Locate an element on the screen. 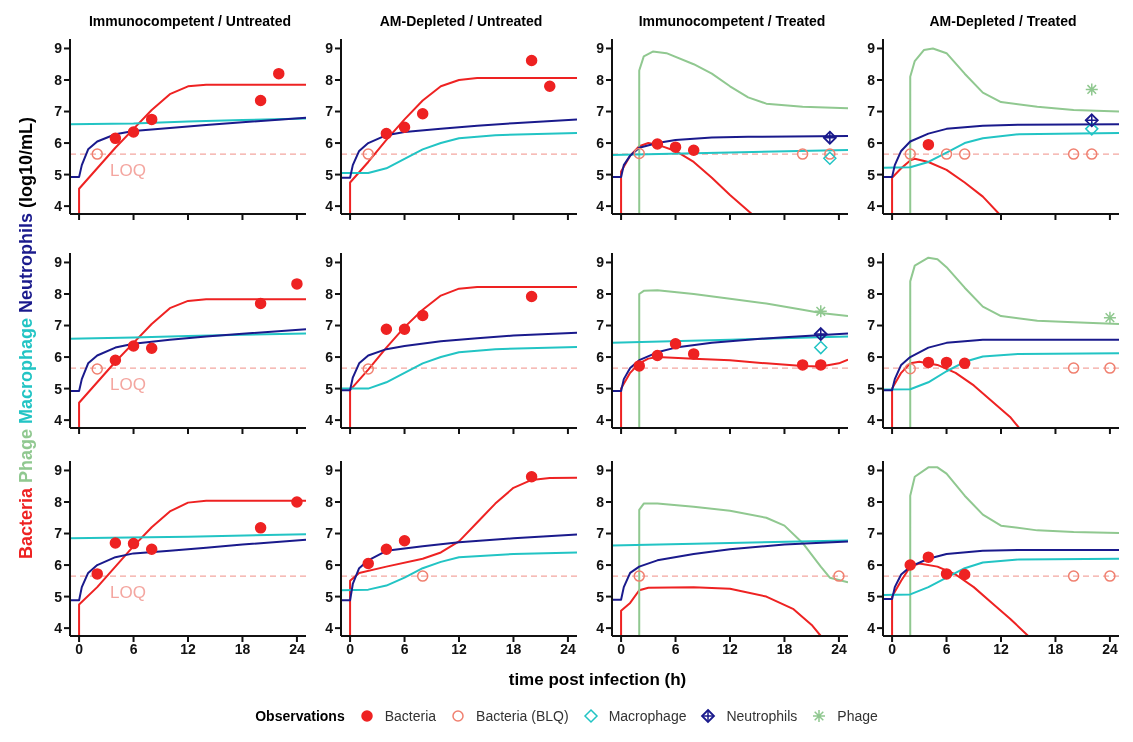  text: time post infection (h) is located at coordinates (597, 680).